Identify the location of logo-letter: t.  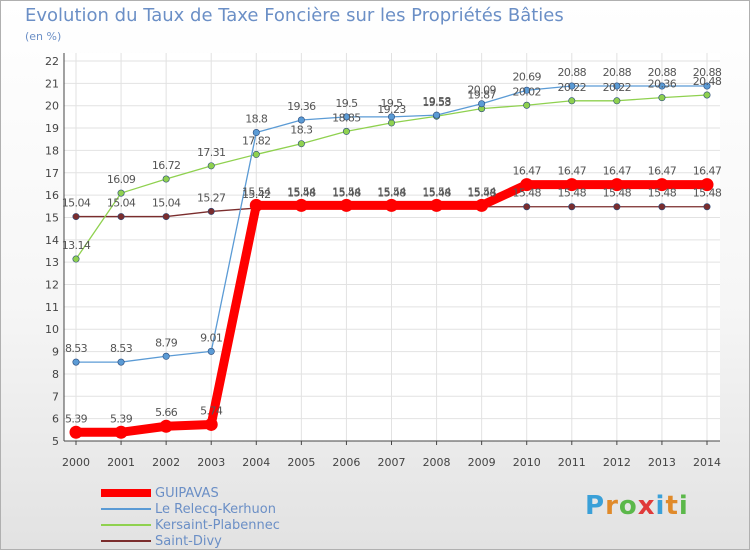
(672, 506).